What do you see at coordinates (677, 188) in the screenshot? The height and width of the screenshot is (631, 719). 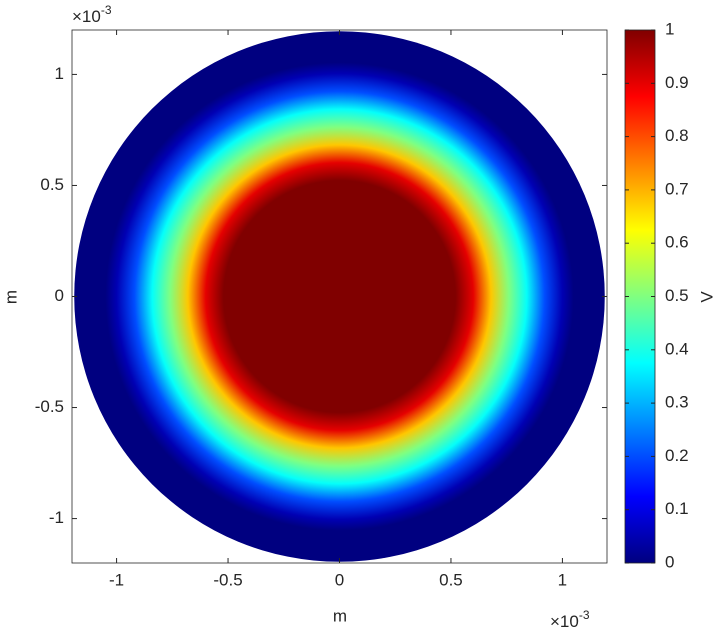 I see `colorbar-tick-label: 0.7` at bounding box center [677, 188].